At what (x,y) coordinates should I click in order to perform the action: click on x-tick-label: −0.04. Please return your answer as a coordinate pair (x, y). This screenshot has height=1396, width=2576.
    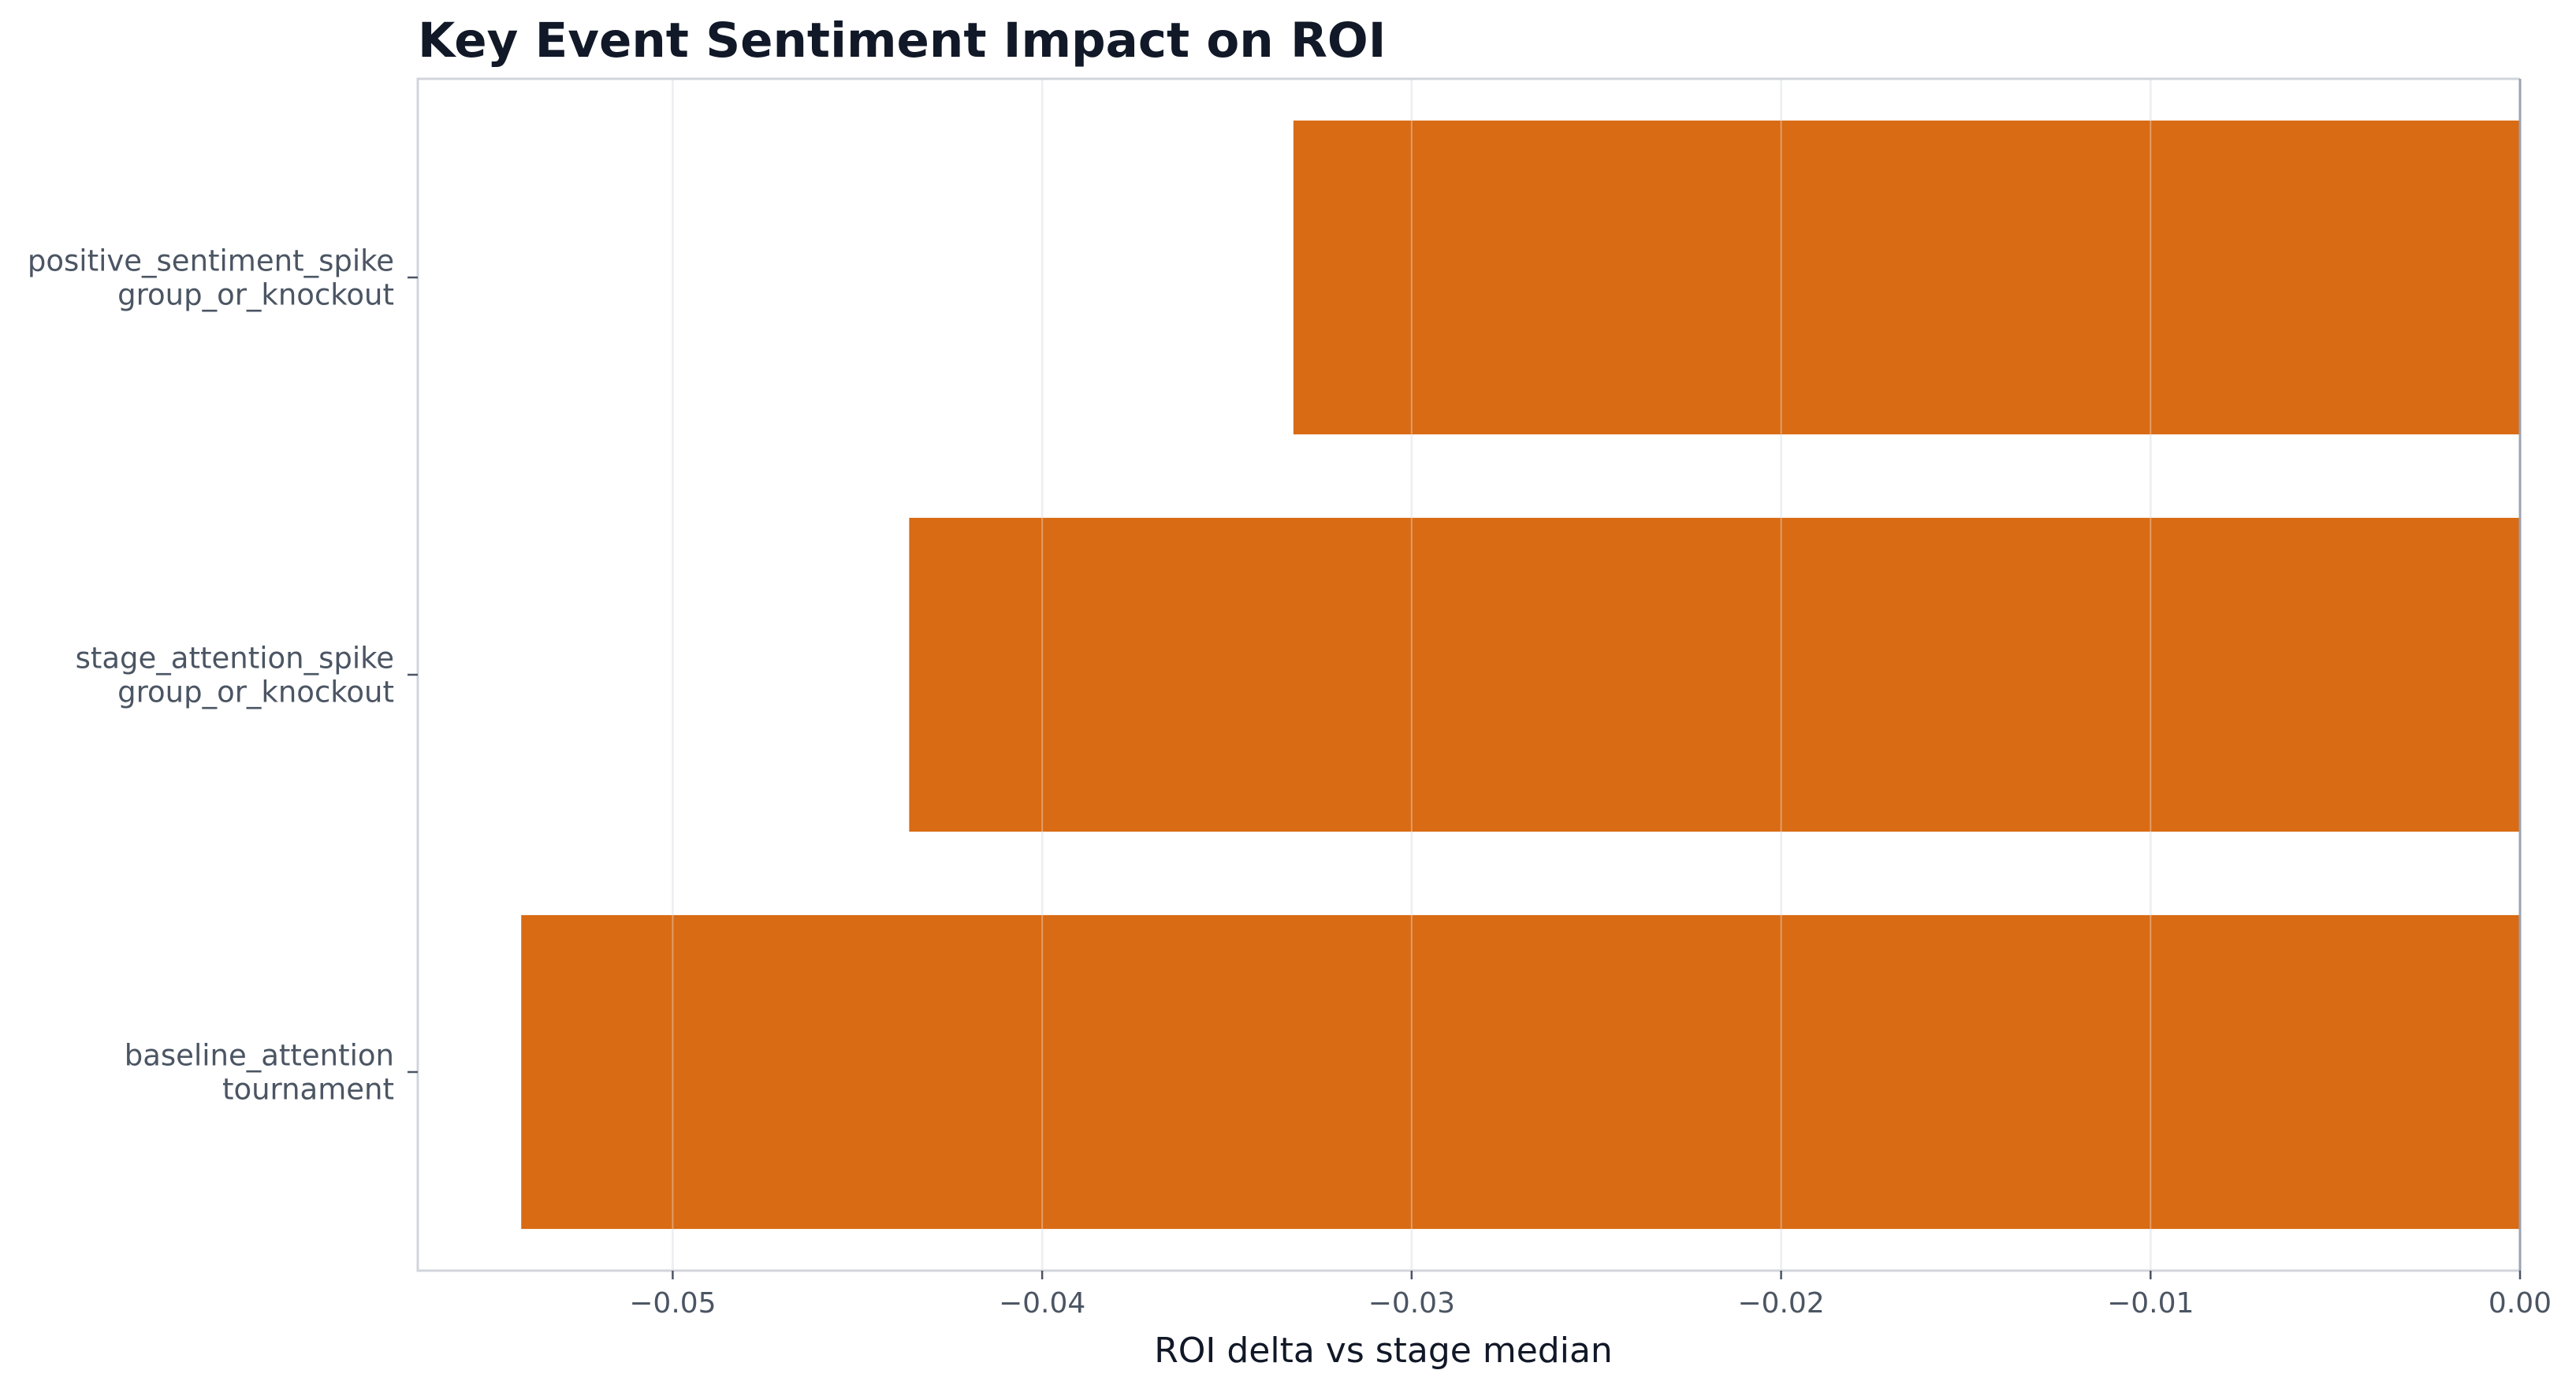
    Looking at the image, I should click on (1042, 1303).